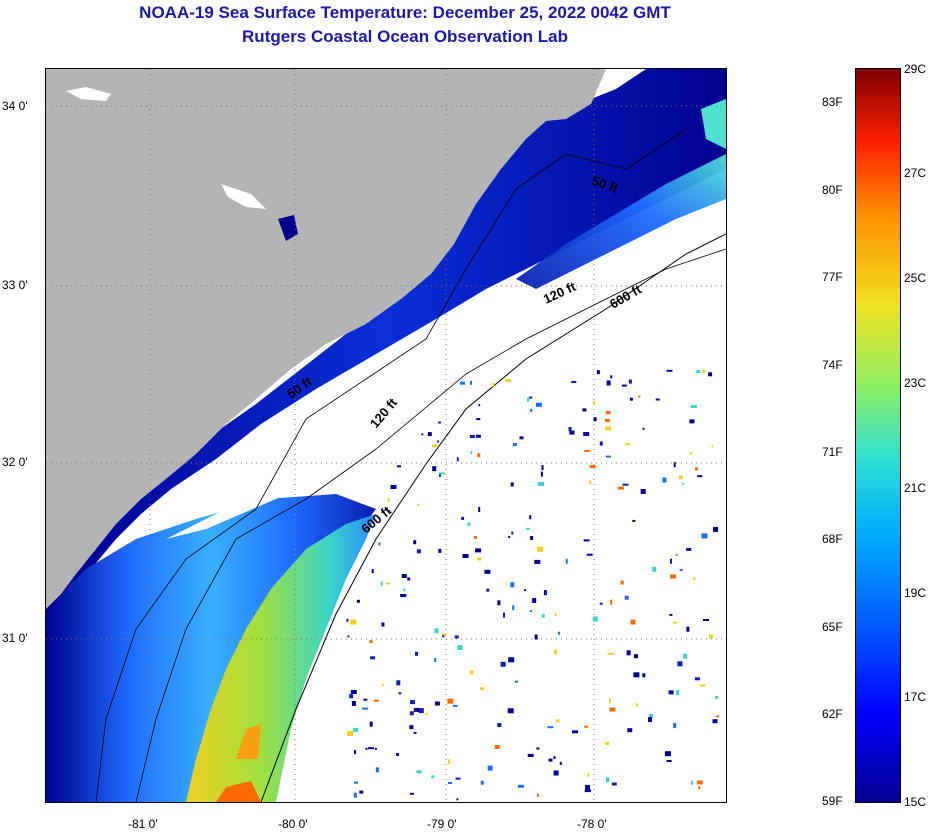  Describe the element at coordinates (293, 824) in the screenshot. I see `lon-label-80: -80 0'` at that location.